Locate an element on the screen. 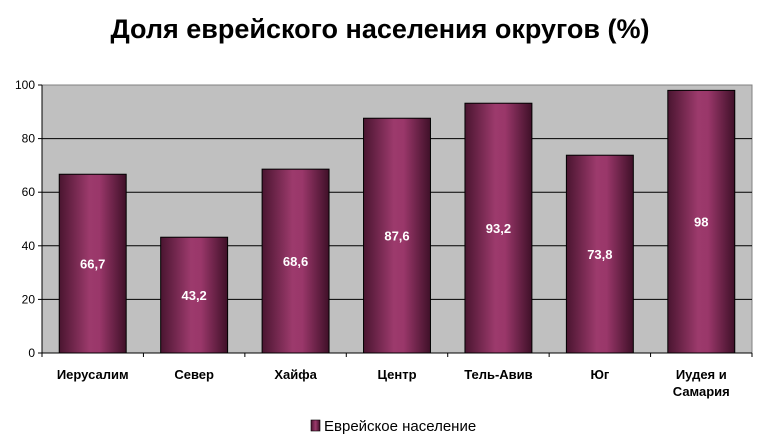 The height and width of the screenshot is (445, 766). chart-title: Доля еврейского населения округов (%) is located at coordinates (380, 29).